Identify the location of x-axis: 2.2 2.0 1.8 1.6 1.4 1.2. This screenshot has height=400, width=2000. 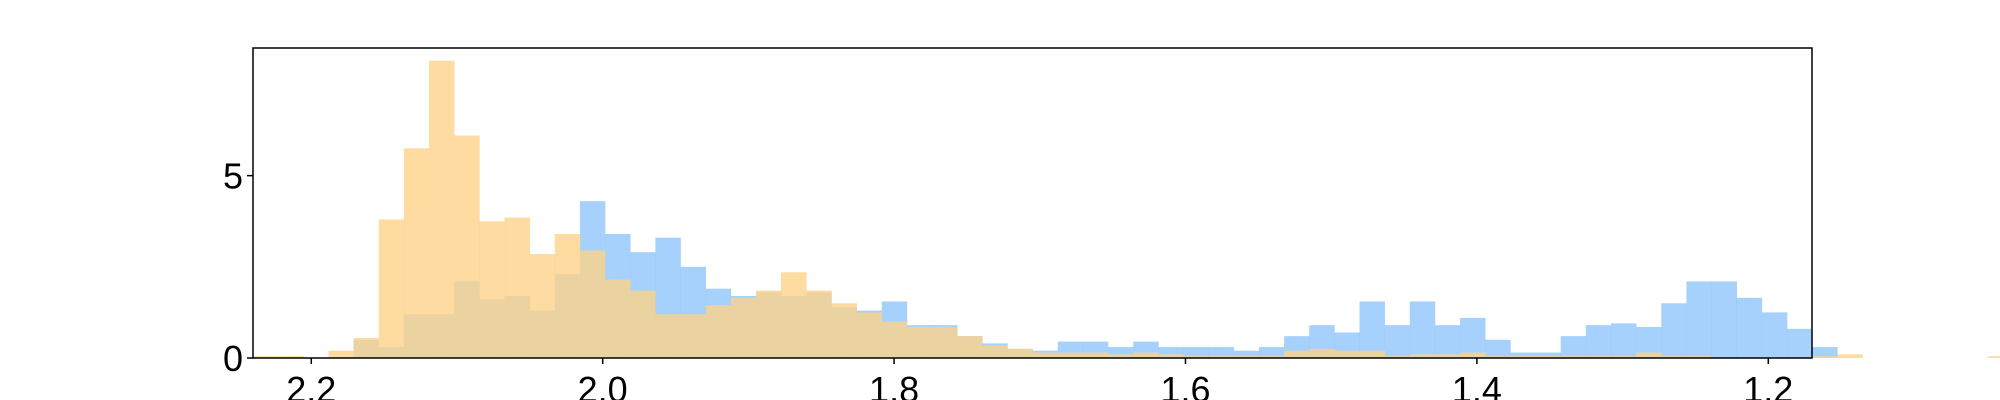
(1039, 379).